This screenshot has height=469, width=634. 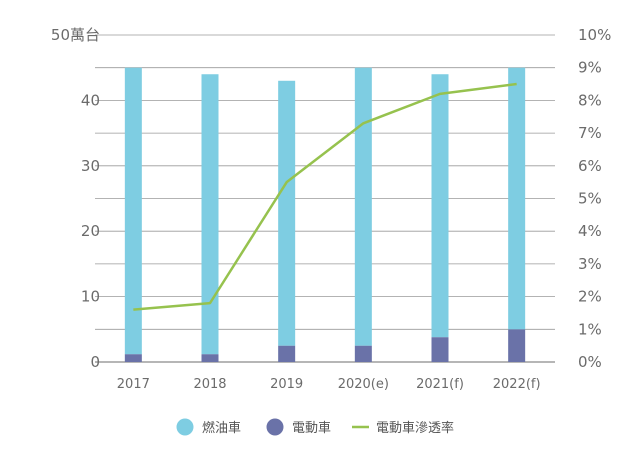 I want to click on right-axis-tick: 1%, so click(x=590, y=329).